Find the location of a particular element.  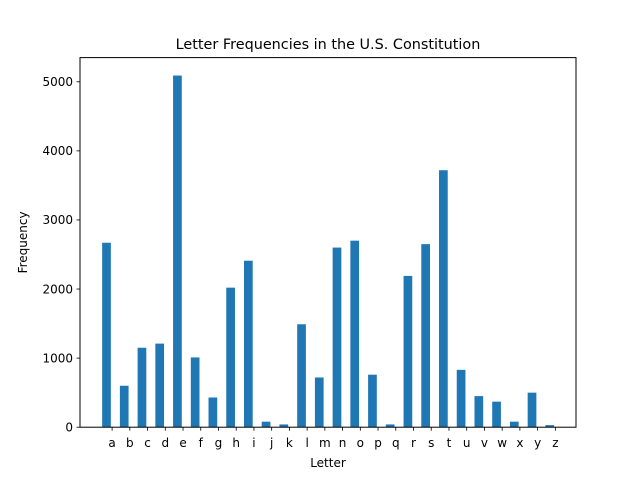

x-tick-label-d: d is located at coordinates (165, 443).